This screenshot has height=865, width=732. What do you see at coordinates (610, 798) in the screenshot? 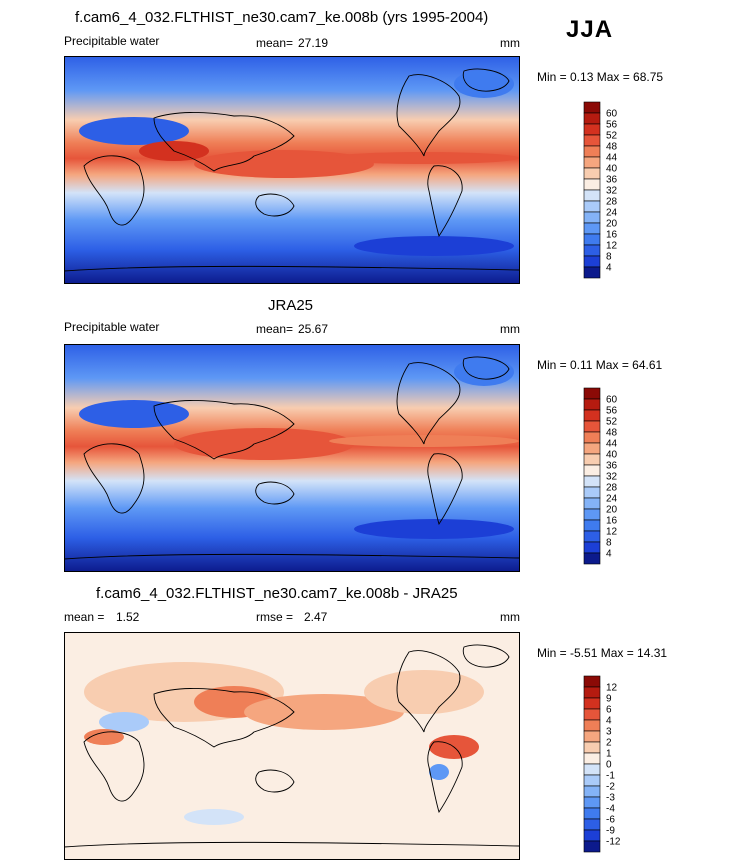
I see `colorbar-label: -3` at bounding box center [610, 798].